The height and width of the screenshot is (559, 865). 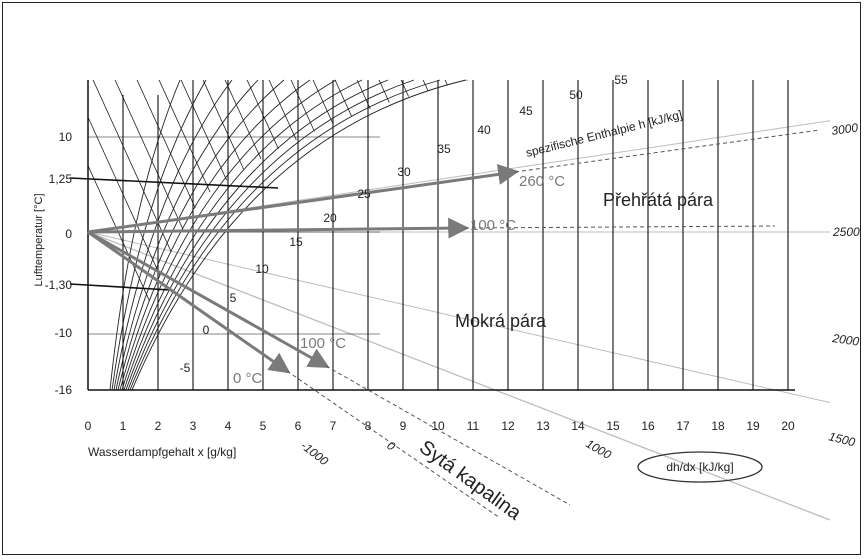 I want to click on enthalpy-value: 45, so click(x=526, y=111).